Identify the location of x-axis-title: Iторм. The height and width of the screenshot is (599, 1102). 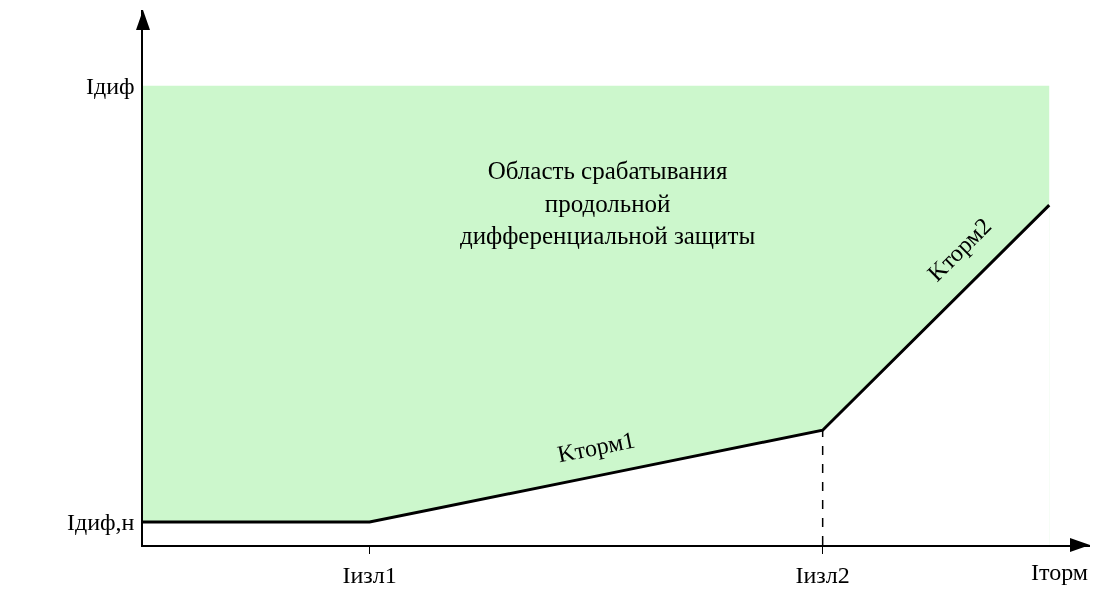
(1059, 572).